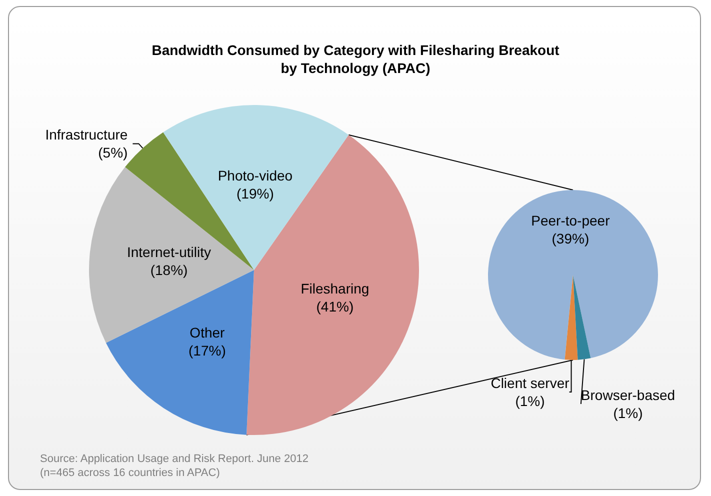 The height and width of the screenshot is (496, 711). What do you see at coordinates (169, 252) in the screenshot?
I see `slice-label: Internet-utility` at bounding box center [169, 252].